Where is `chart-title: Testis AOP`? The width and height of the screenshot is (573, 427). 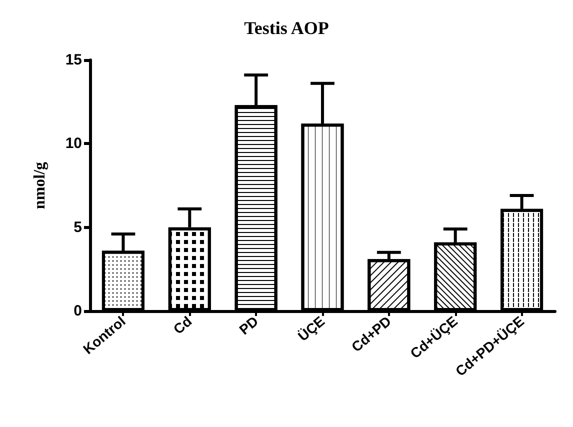 chart-title: Testis AOP is located at coordinates (286, 28).